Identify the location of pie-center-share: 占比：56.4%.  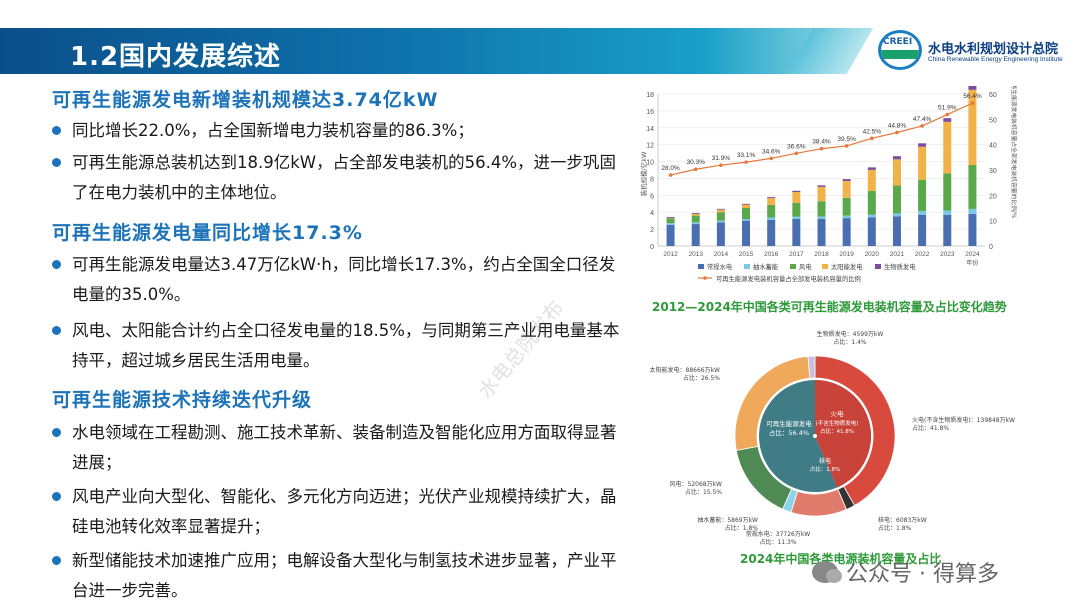
(789, 432).